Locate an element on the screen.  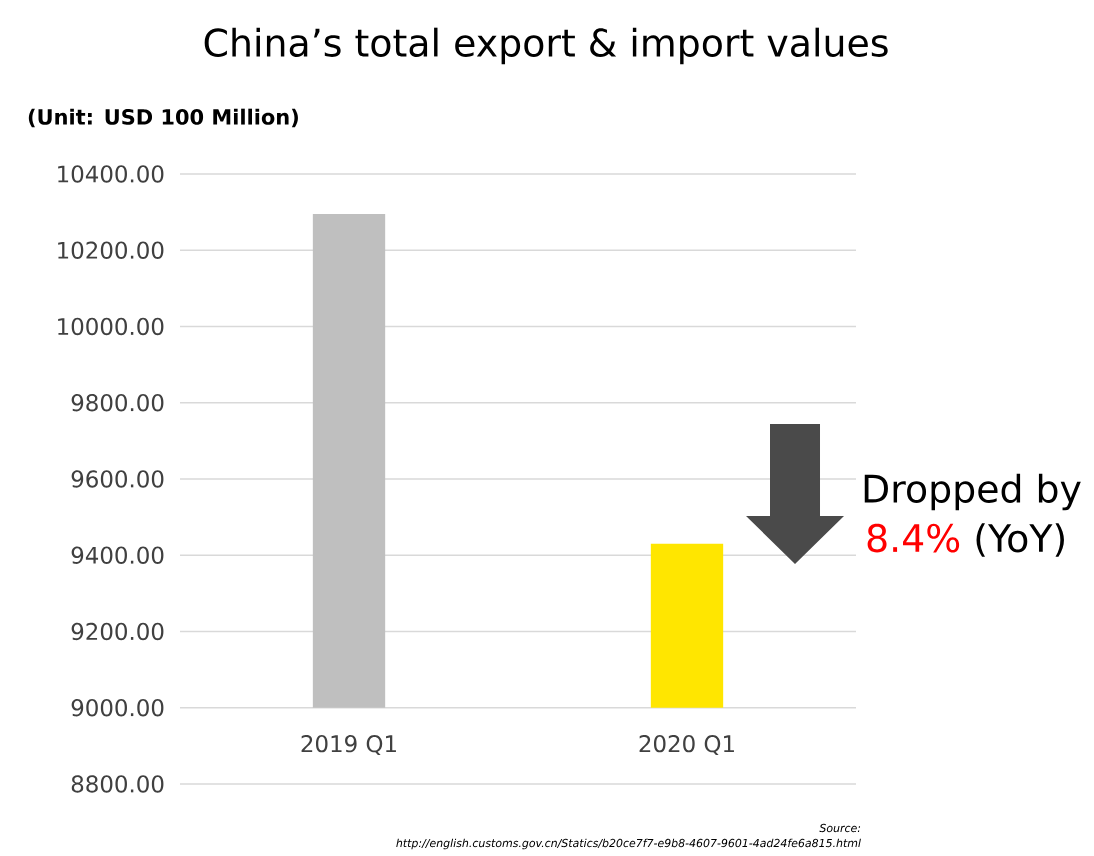
text: (YoY) is located at coordinates (1020, 540).